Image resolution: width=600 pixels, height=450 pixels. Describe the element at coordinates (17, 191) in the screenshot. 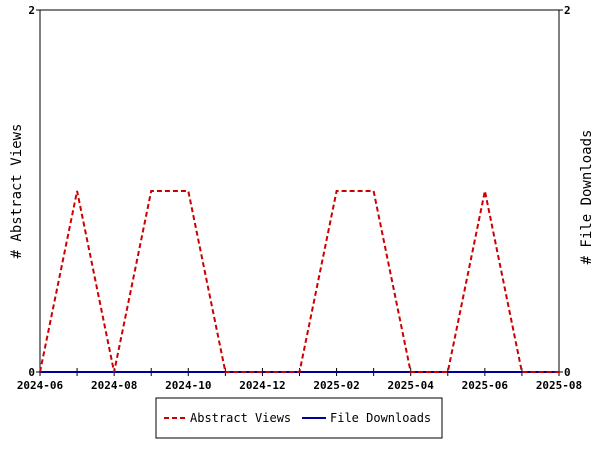

I see `y-axis-title: # Abstract Views` at that location.